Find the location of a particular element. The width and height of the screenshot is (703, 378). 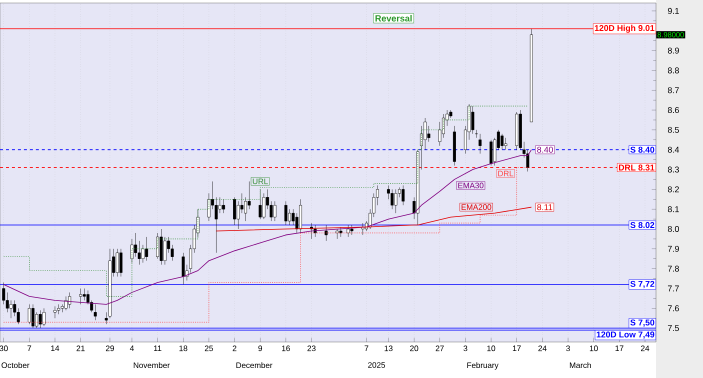

y-tick-label: 8.6 is located at coordinates (673, 110).